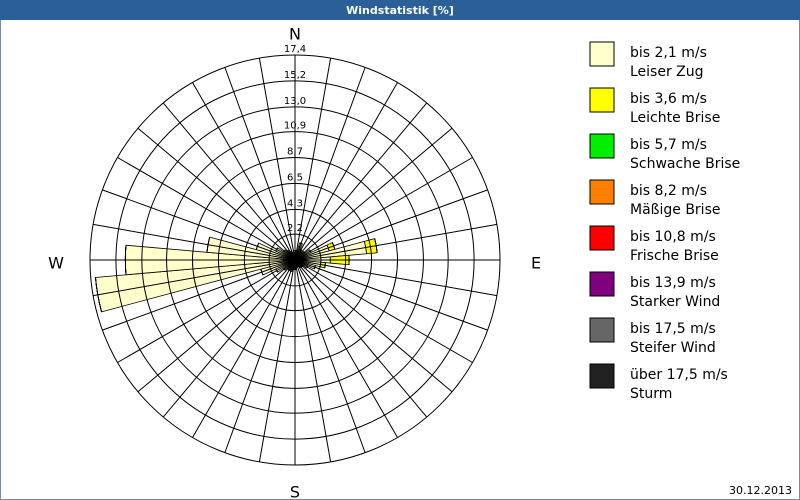  Describe the element at coordinates (679, 375) in the screenshot. I see `legend-label: über 17,5 m/s` at that location.